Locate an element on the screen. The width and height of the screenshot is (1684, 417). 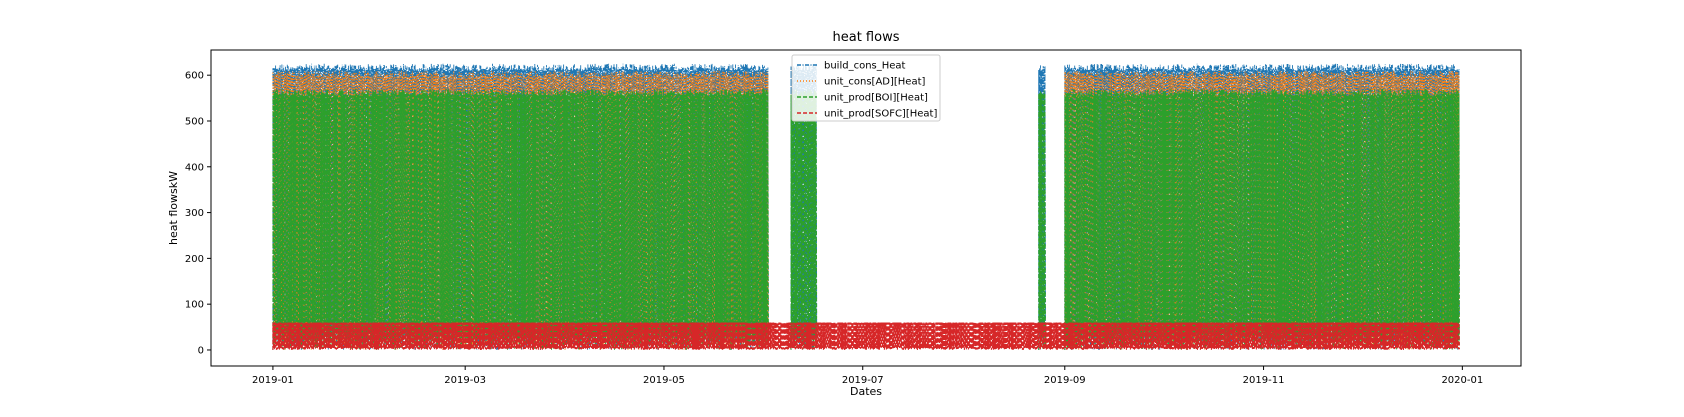
legend-item-3: unit_prod[SOFC][Heat] is located at coordinates (867, 114).